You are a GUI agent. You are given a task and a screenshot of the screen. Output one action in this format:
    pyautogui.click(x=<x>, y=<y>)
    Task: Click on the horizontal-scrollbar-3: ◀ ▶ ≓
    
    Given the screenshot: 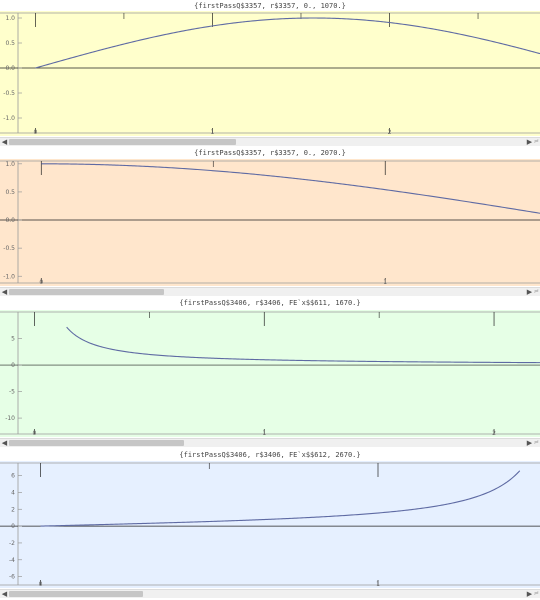 What is the action you would take?
    pyautogui.click(x=270, y=442)
    